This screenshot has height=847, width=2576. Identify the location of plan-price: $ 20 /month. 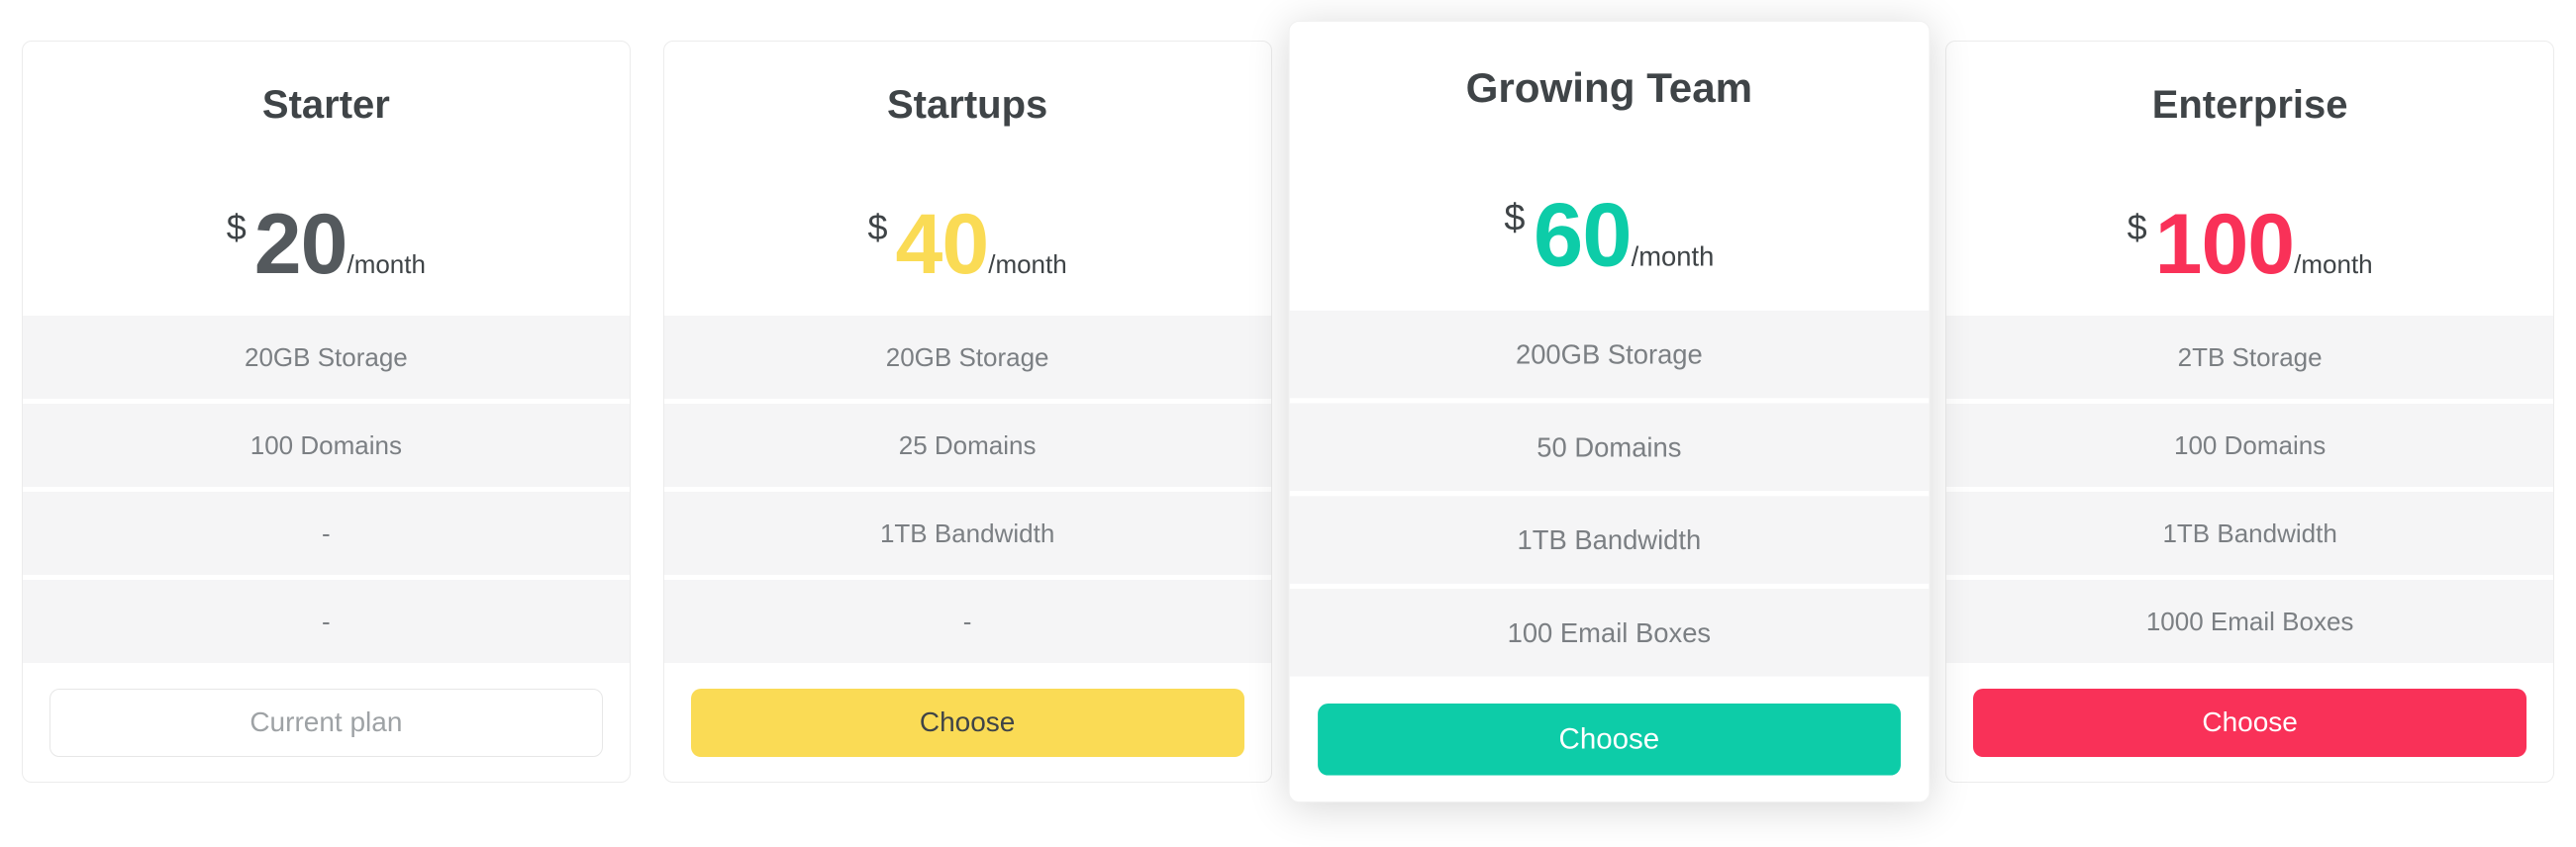
(326, 244).